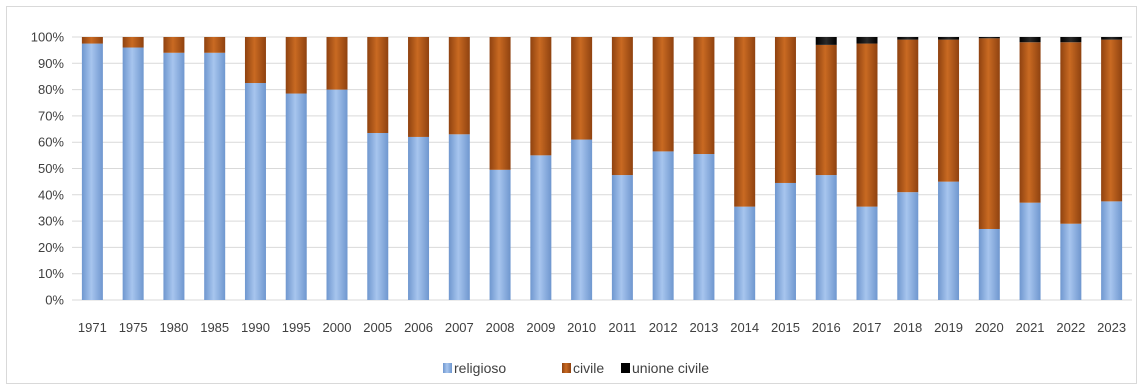 Image resolution: width=1145 pixels, height=392 pixels. Describe the element at coordinates (480, 368) in the screenshot. I see `legend-label-religioso: religioso` at that location.